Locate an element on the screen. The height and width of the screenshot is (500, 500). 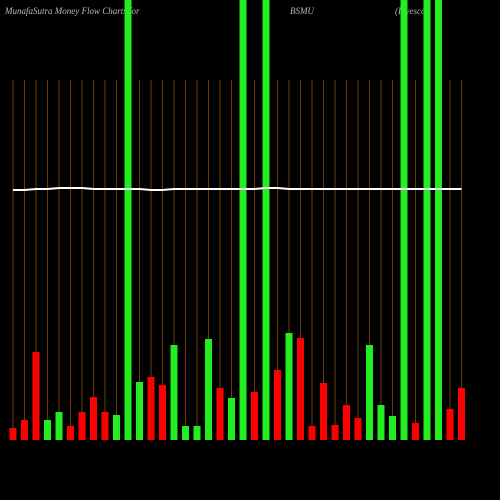
chart-title: MunafaSutra Money Flow Charts for is located at coordinates (72, 11).